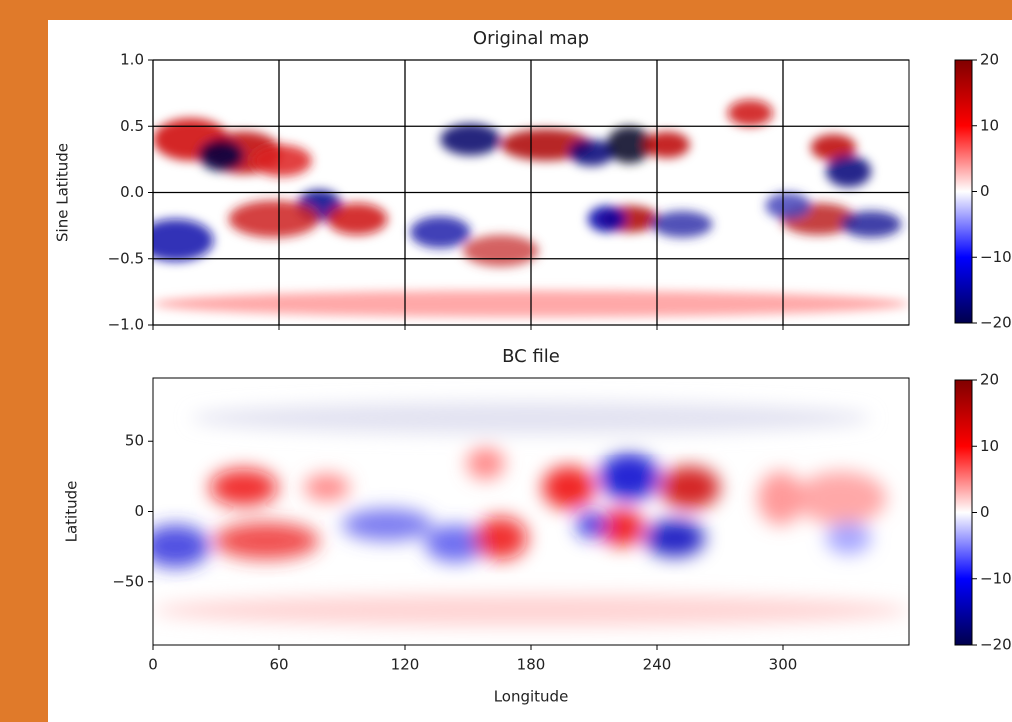 Image resolution: width=1012 pixels, height=722 pixels. What do you see at coordinates (128, 581) in the screenshot?
I see `y-tick-label: −50` at bounding box center [128, 581].